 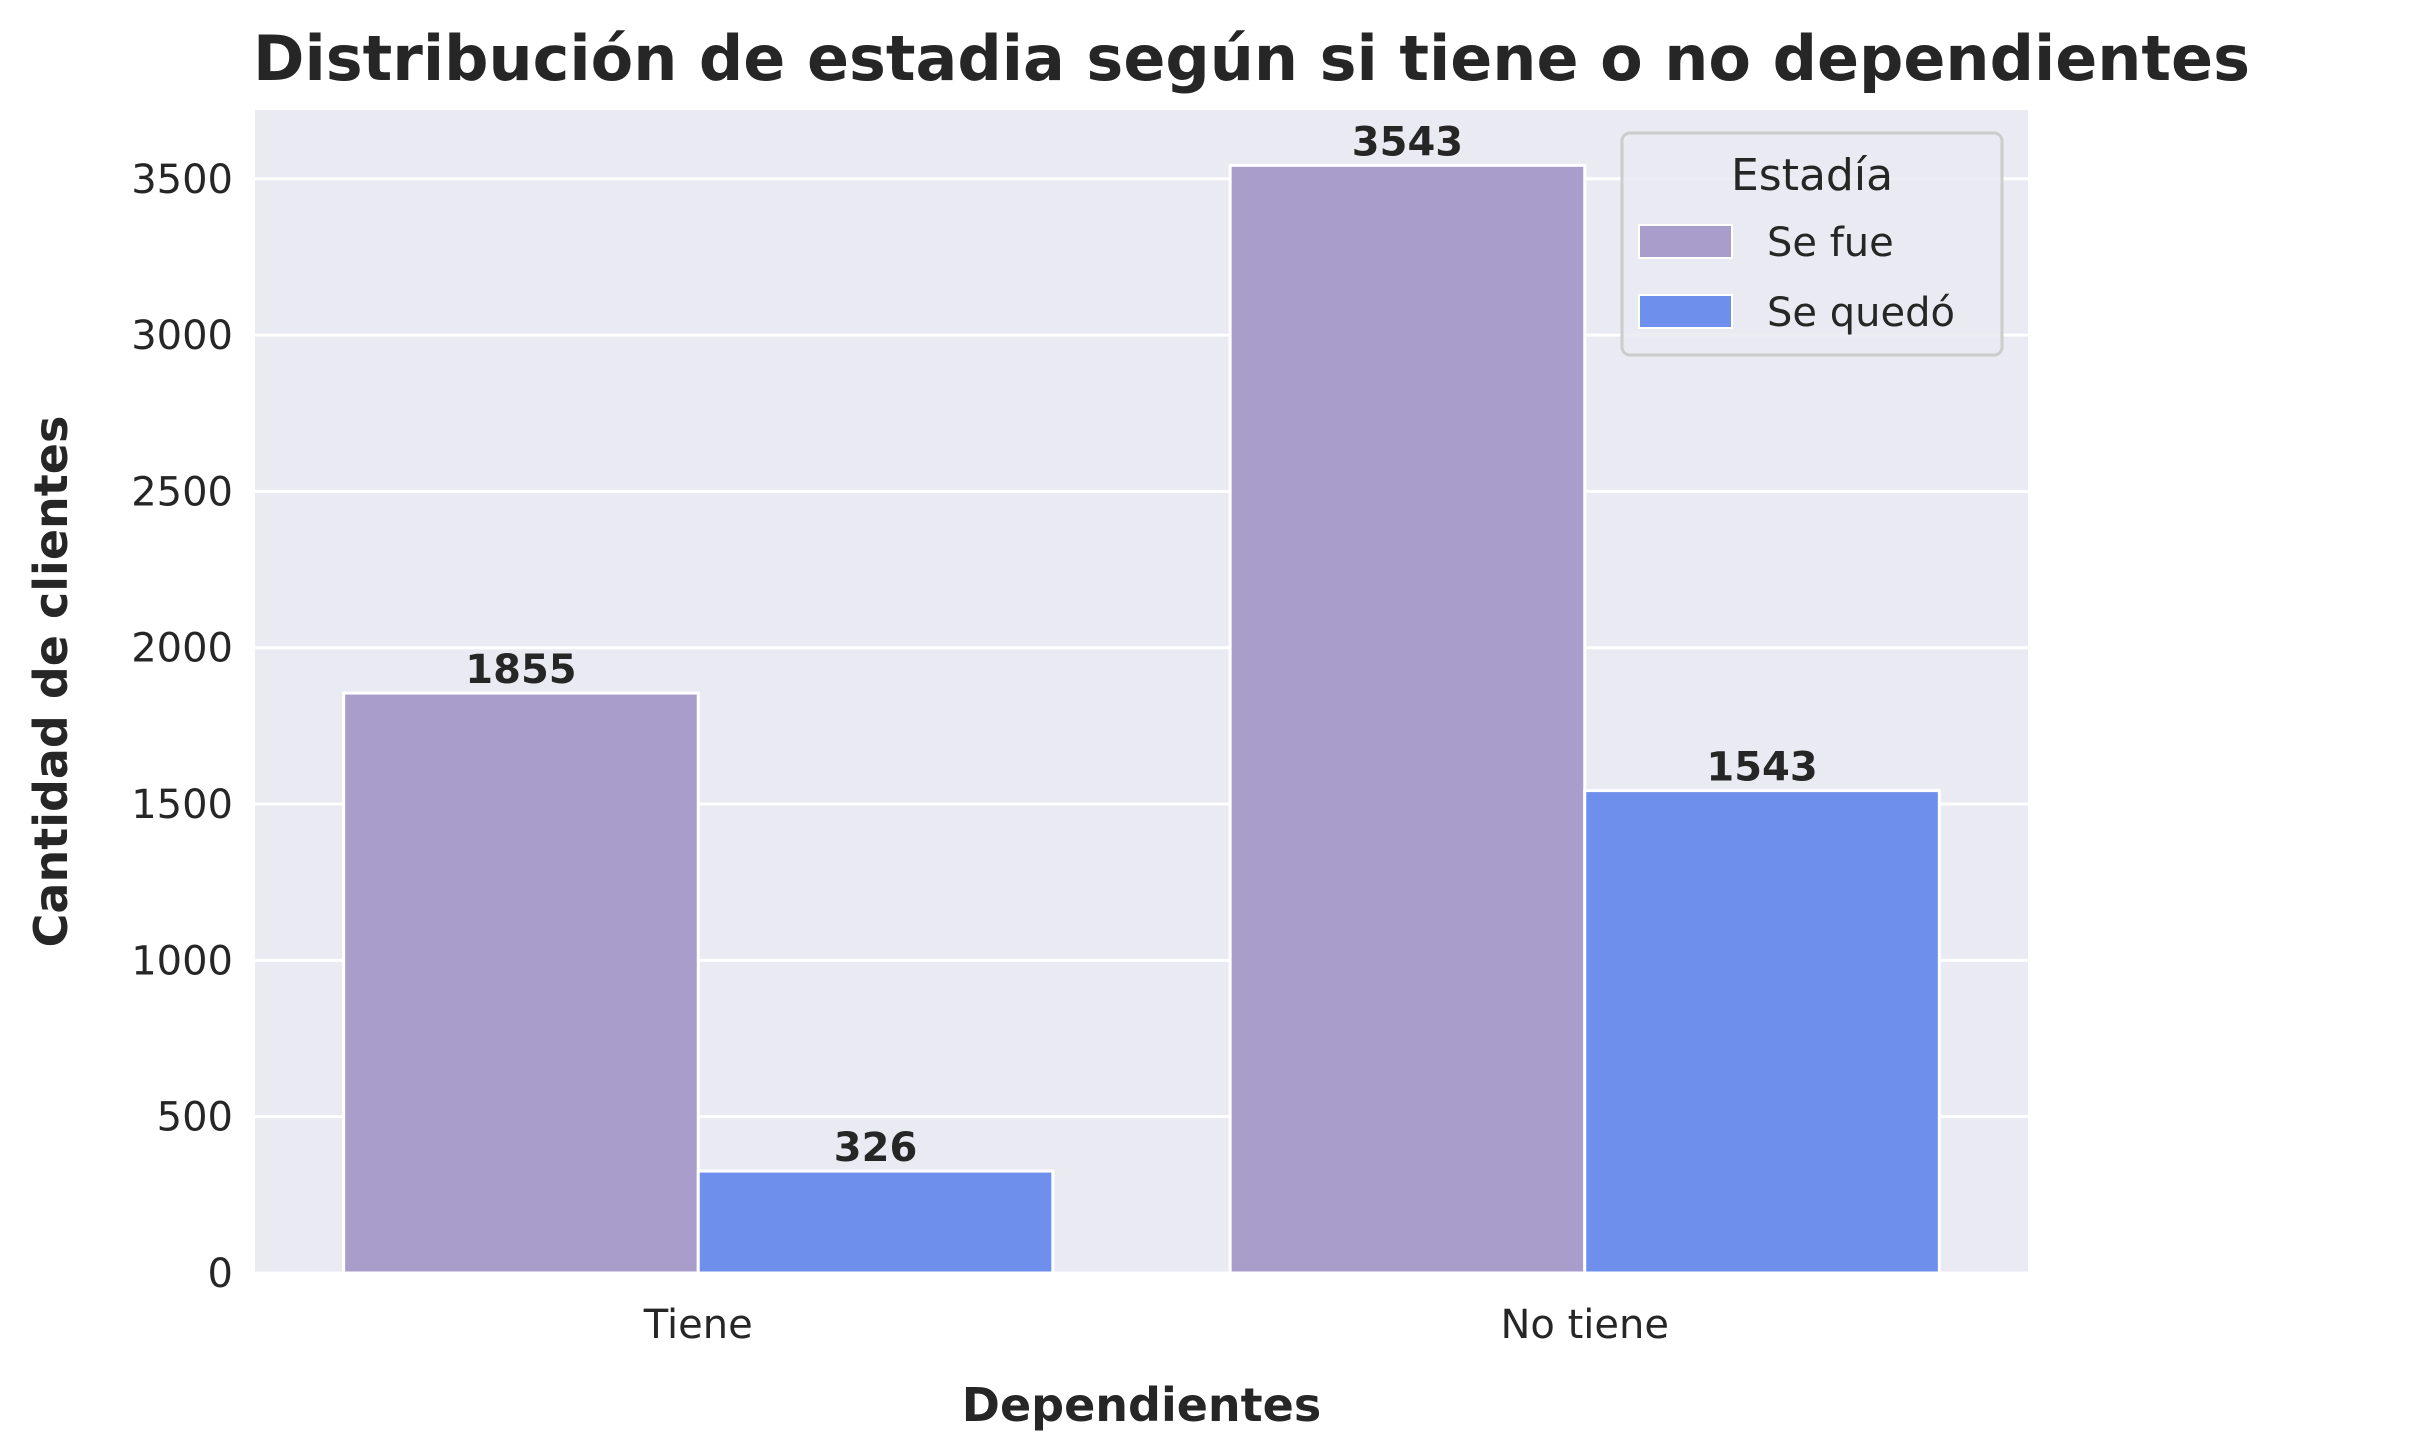 What do you see at coordinates (195, 1118) in the screenshot?
I see `y-tick-label: 500` at bounding box center [195, 1118].